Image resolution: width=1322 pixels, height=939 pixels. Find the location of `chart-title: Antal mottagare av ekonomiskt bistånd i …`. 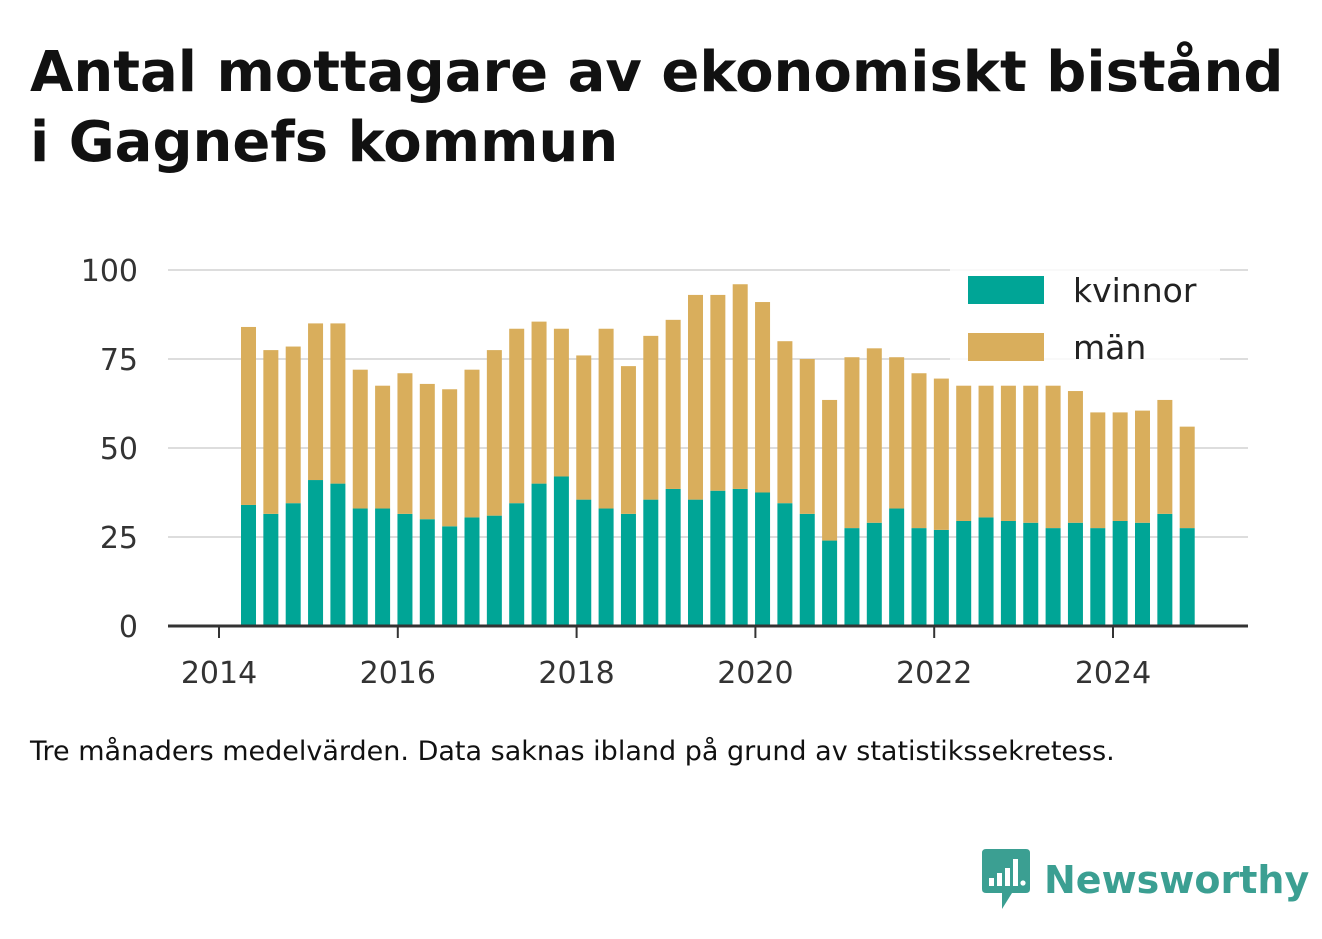

chart-title: Antal mottagare av ekonomiskt bistånd i … is located at coordinates (665, 108).